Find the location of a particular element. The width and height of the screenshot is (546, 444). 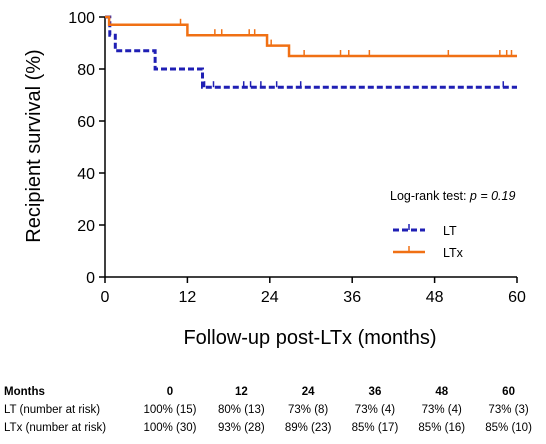

risk-cell: 73% (3) is located at coordinates (508, 410).